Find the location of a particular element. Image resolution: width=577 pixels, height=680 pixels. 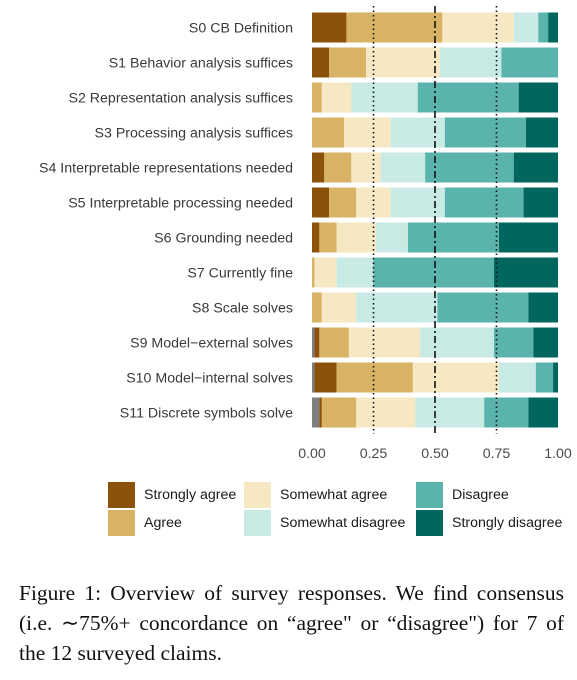

legend-label: Somewhat disagree is located at coordinates (343, 523).